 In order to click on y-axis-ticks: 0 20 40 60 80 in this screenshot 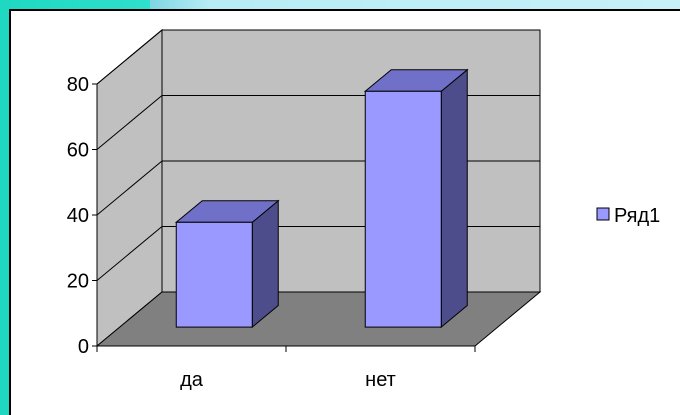, I will do `click(82, 216)`.